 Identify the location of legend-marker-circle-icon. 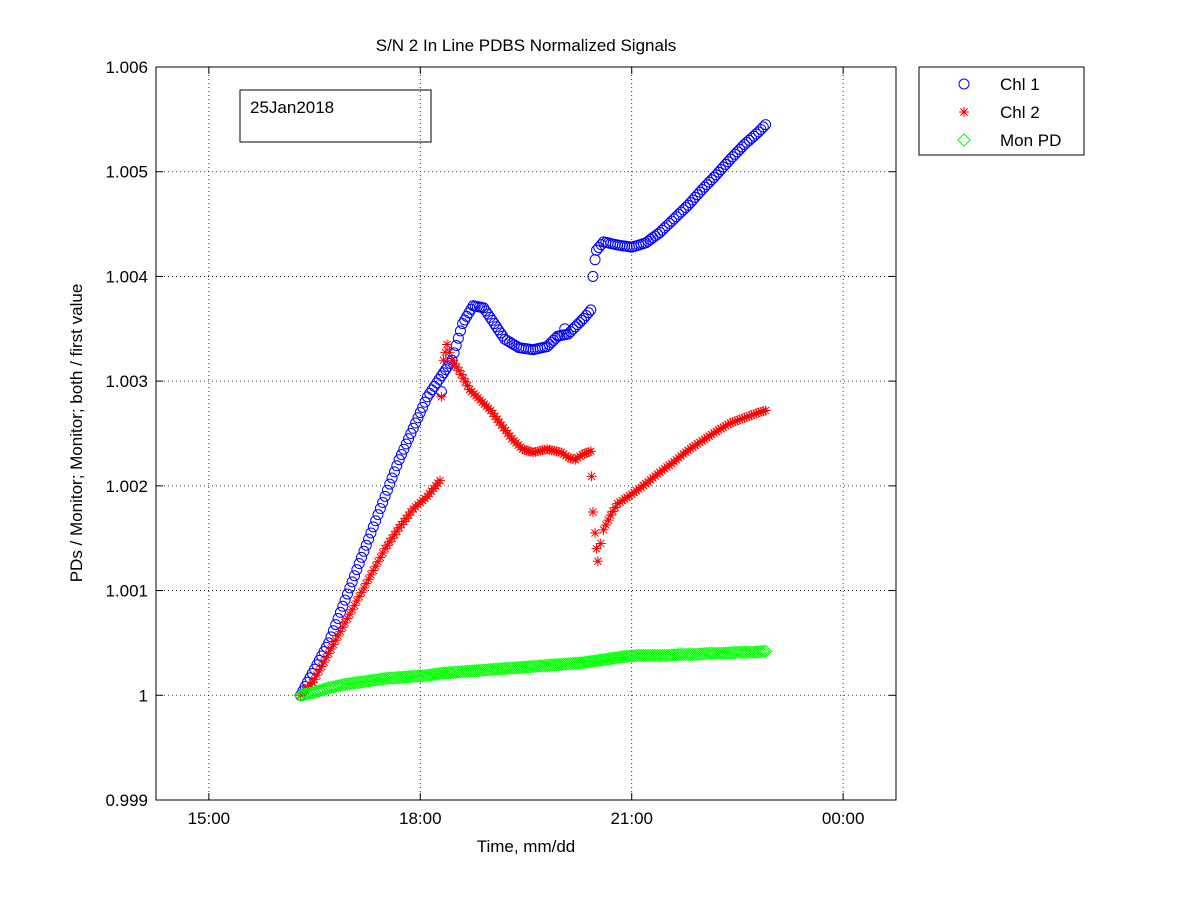
(964, 84).